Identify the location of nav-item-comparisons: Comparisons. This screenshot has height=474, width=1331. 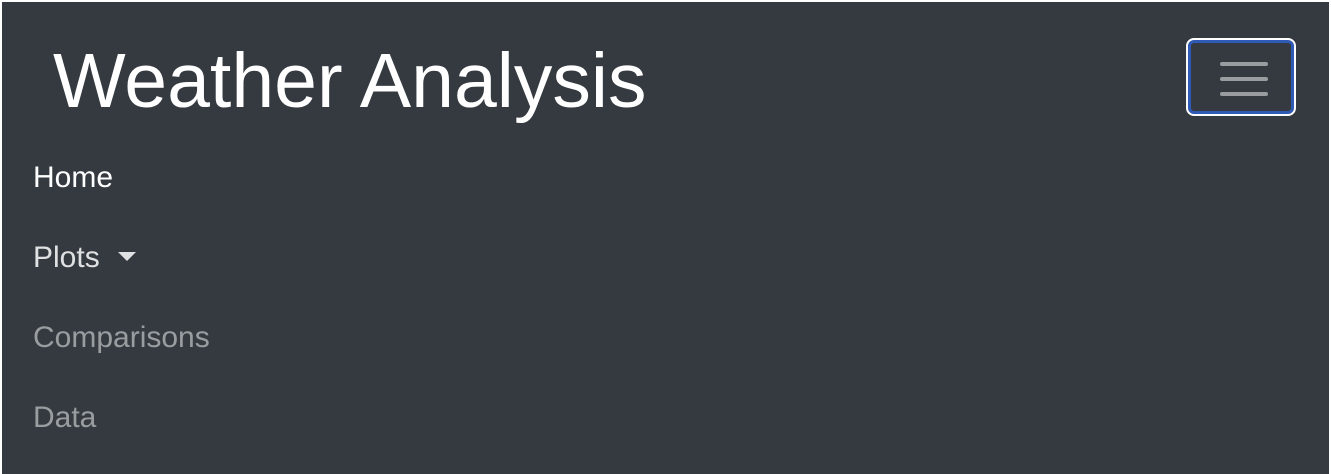
(121, 338).